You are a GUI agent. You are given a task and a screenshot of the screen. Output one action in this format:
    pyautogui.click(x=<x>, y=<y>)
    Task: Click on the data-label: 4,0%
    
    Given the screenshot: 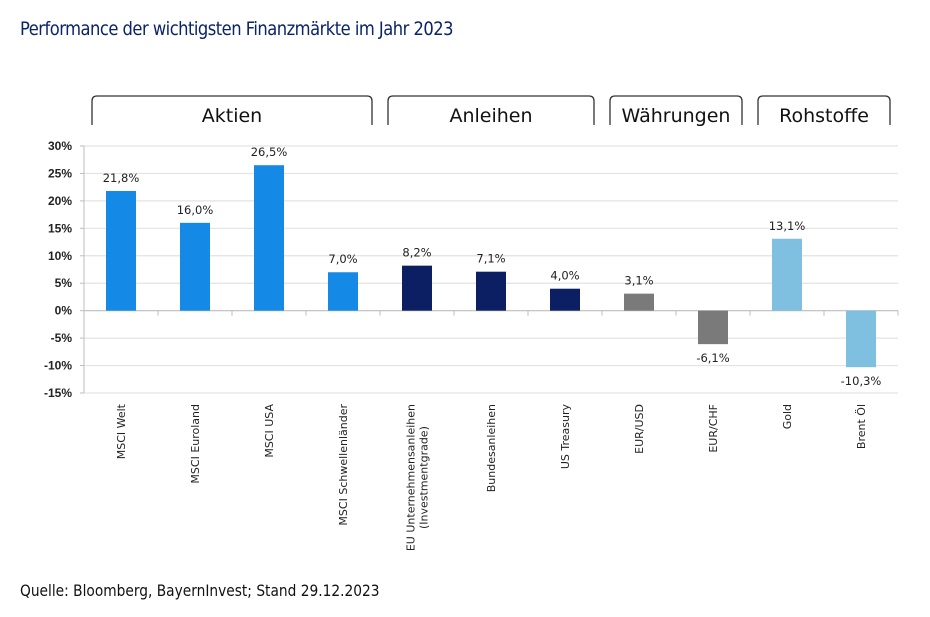 What is the action you would take?
    pyautogui.click(x=564, y=276)
    